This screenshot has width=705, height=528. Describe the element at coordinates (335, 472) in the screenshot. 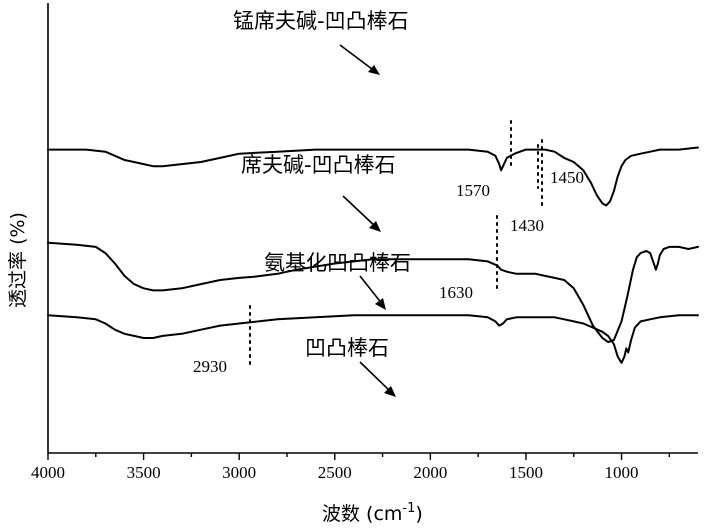

I see `x-tick-label-2500: 2500` at that location.